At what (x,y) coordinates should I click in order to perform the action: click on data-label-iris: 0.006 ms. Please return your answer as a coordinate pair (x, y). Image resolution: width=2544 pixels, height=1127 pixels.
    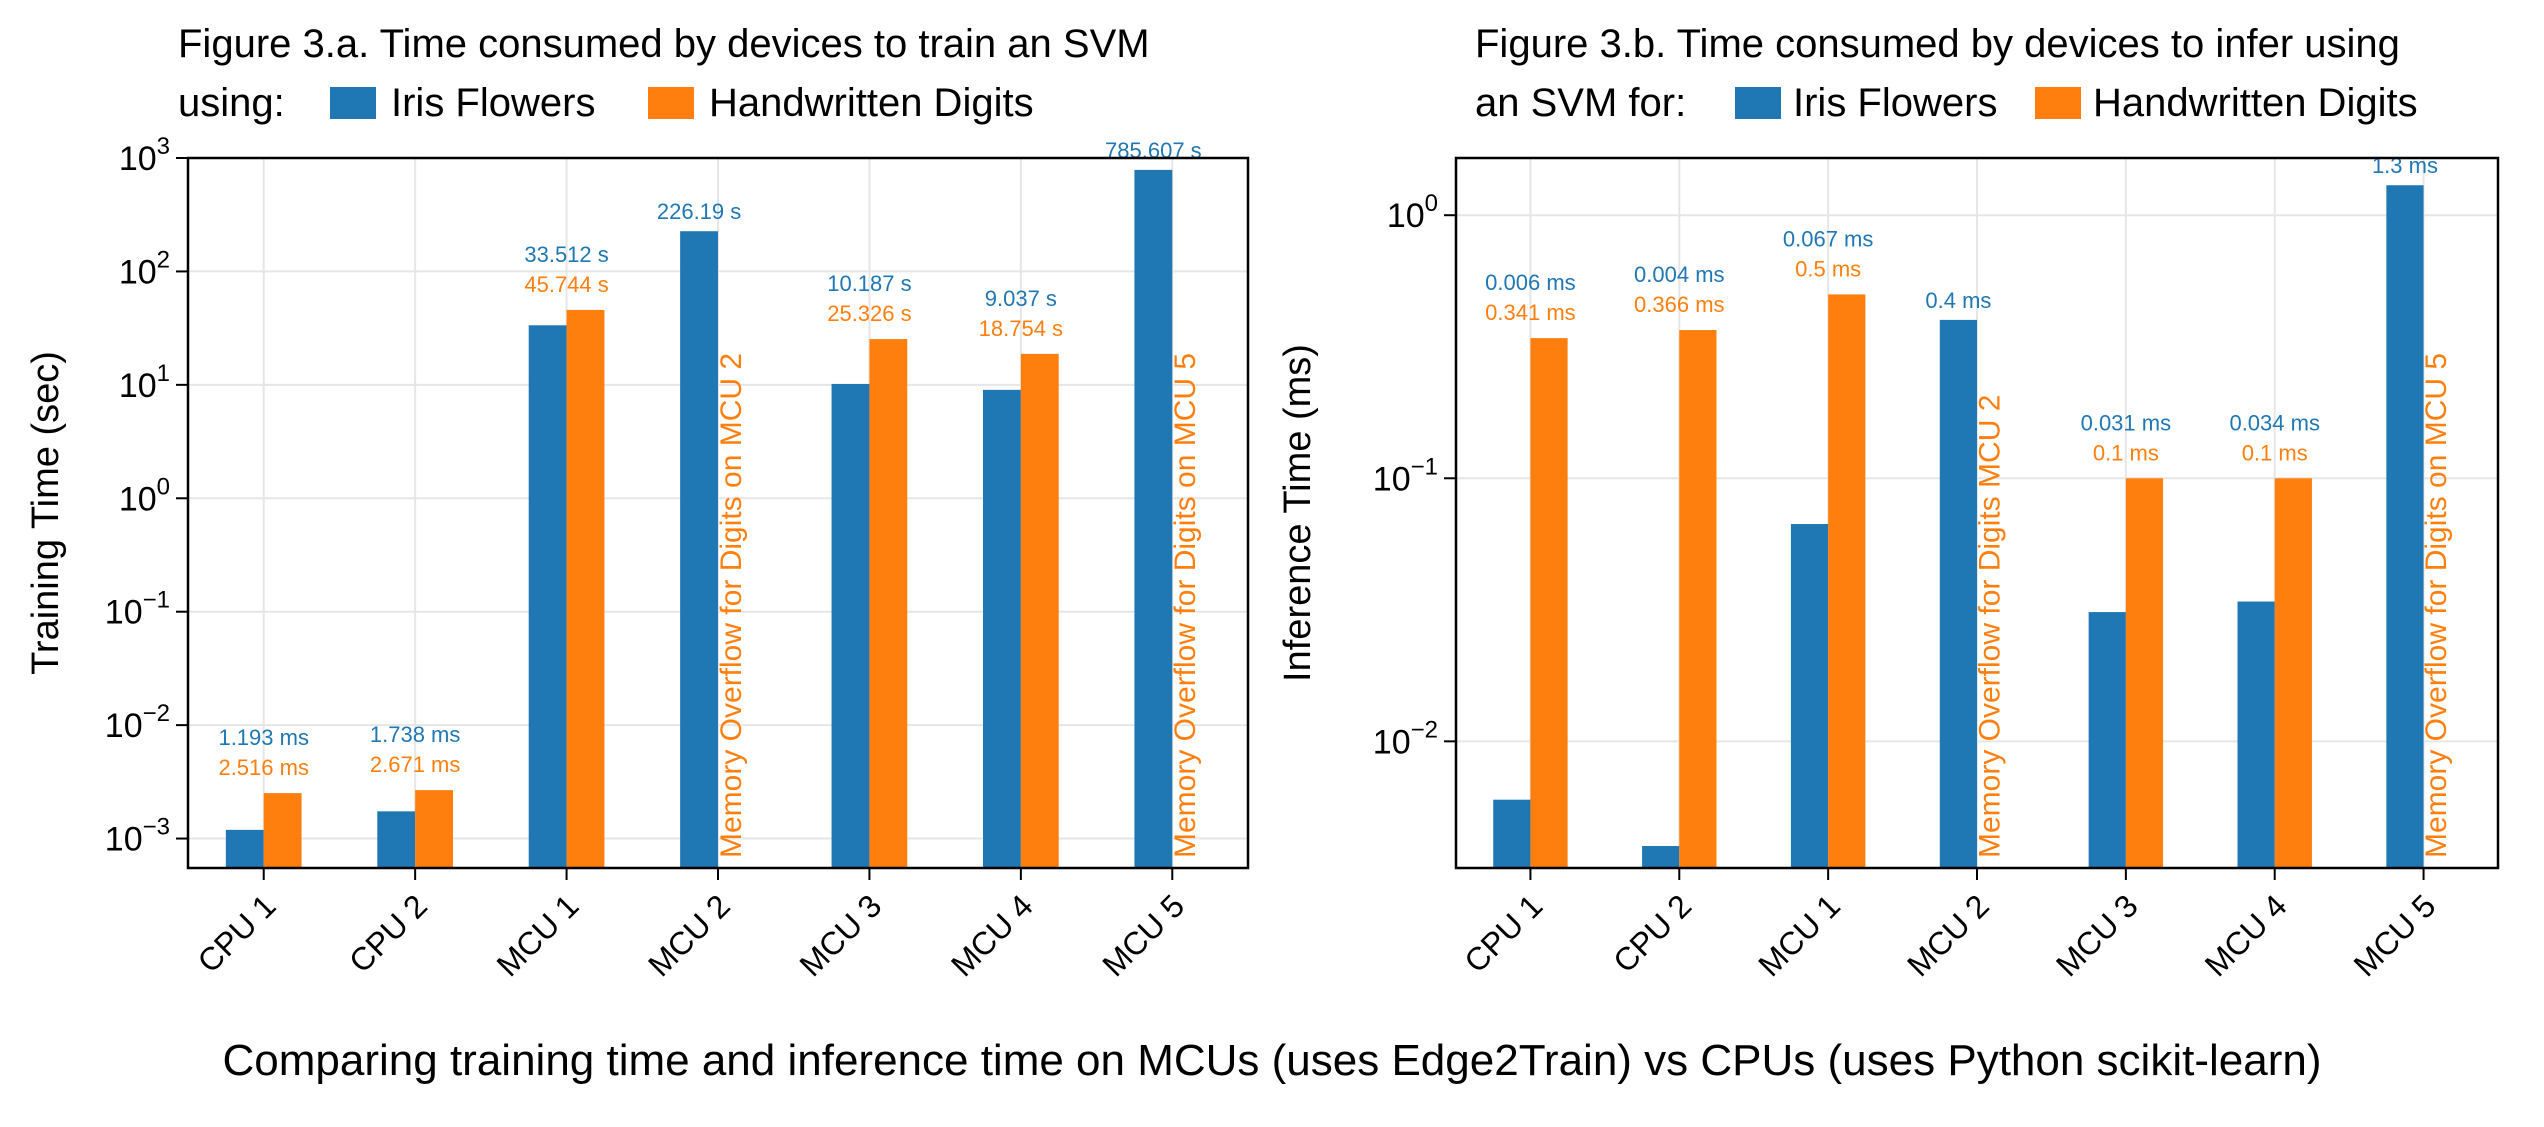
    Looking at the image, I should click on (1530, 282).